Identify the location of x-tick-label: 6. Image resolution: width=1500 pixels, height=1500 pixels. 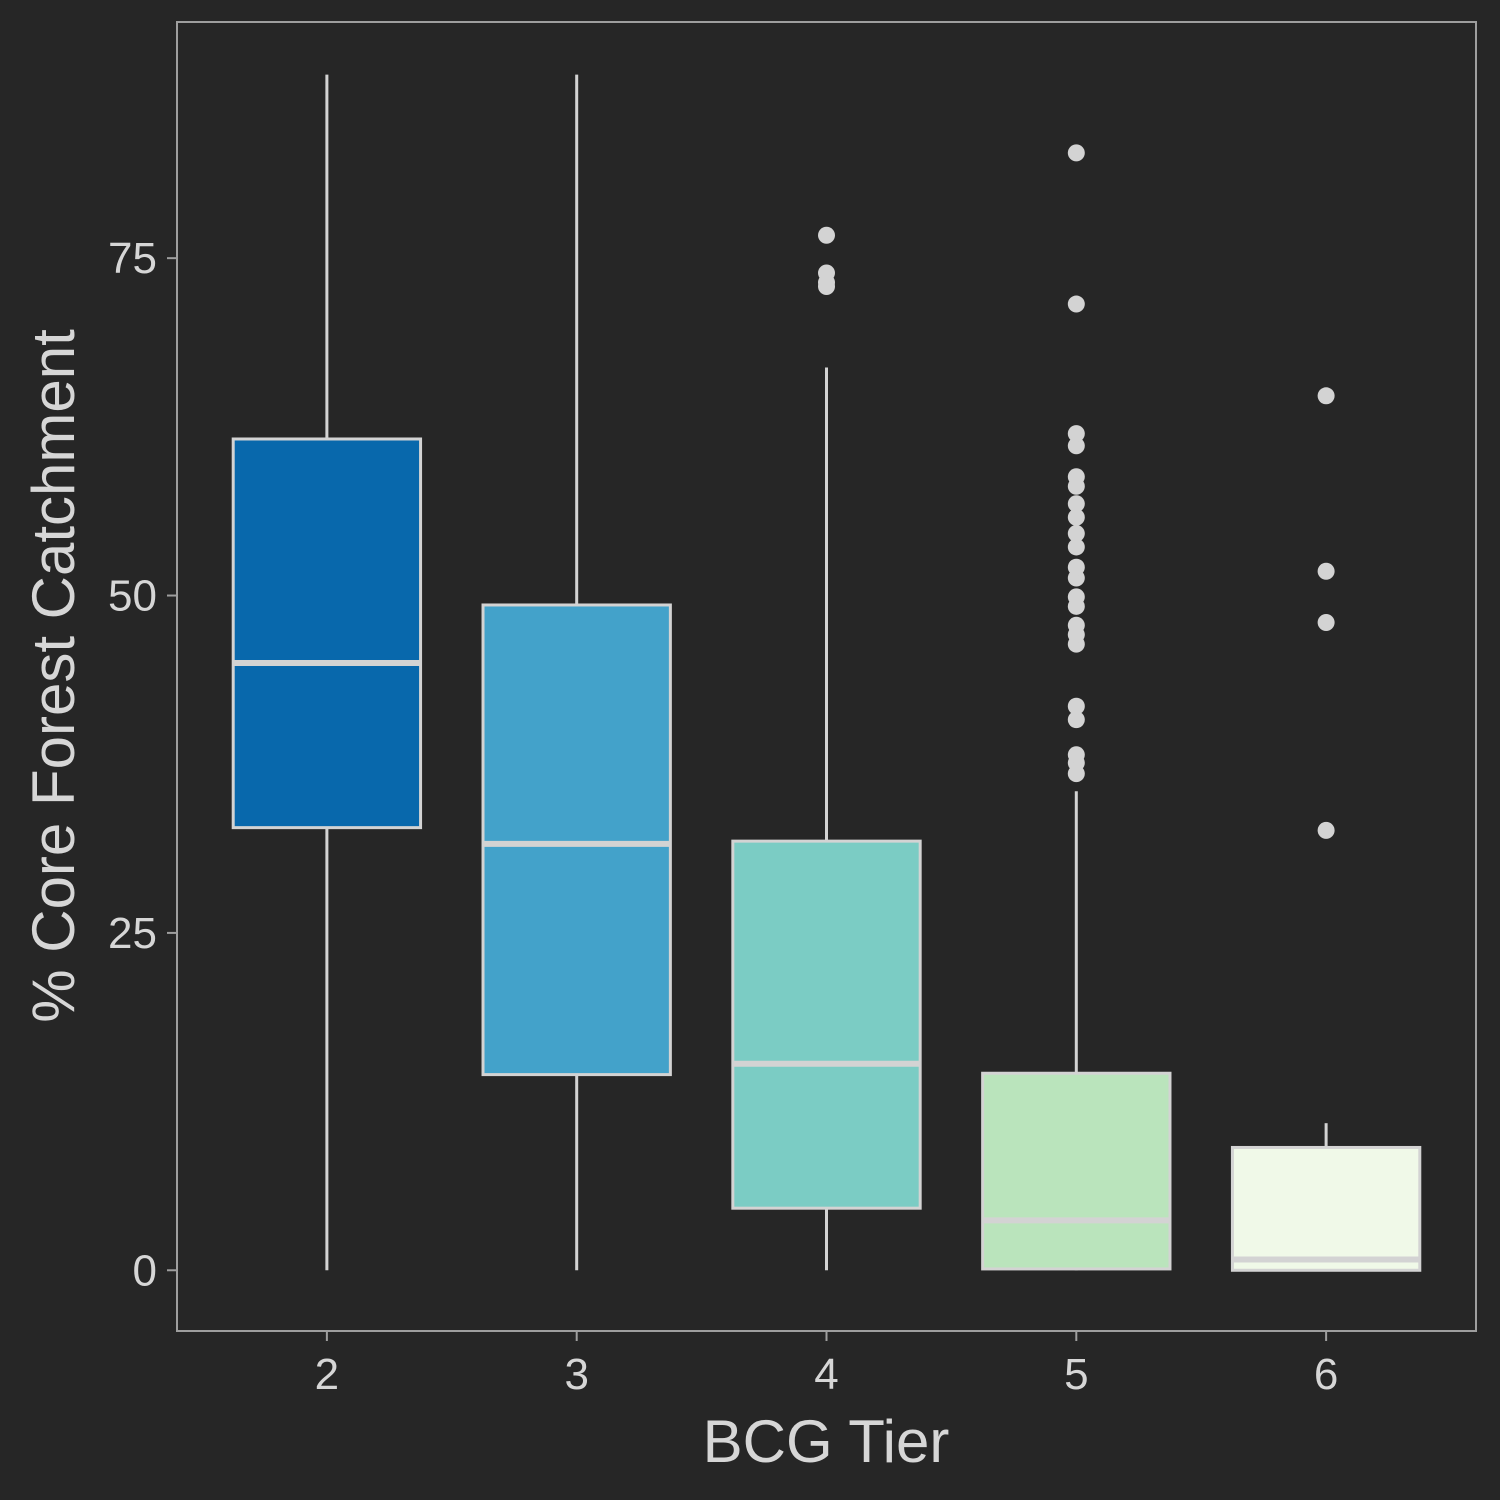
(1326, 1374).